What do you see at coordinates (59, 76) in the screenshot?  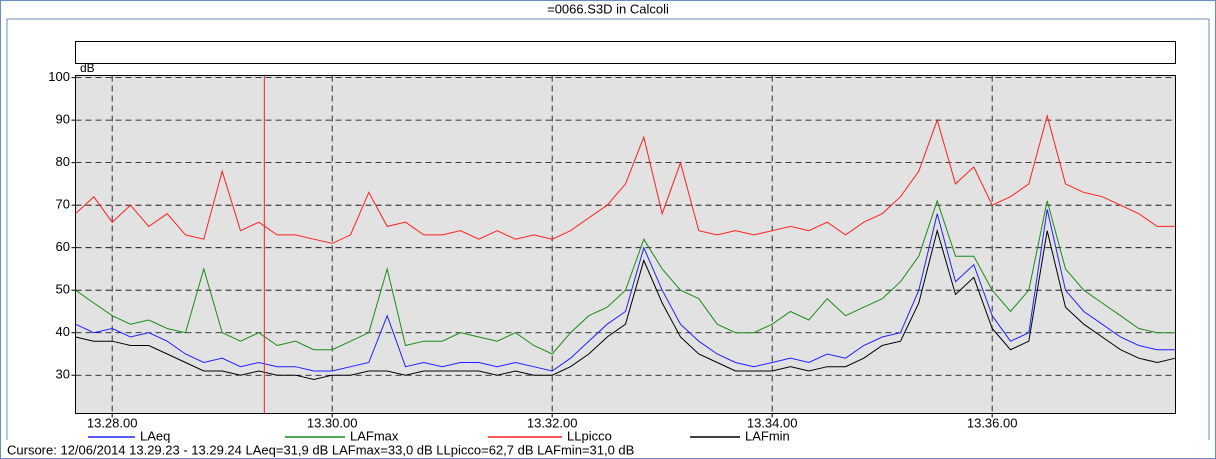 I see `y-tick-label: 100` at bounding box center [59, 76].